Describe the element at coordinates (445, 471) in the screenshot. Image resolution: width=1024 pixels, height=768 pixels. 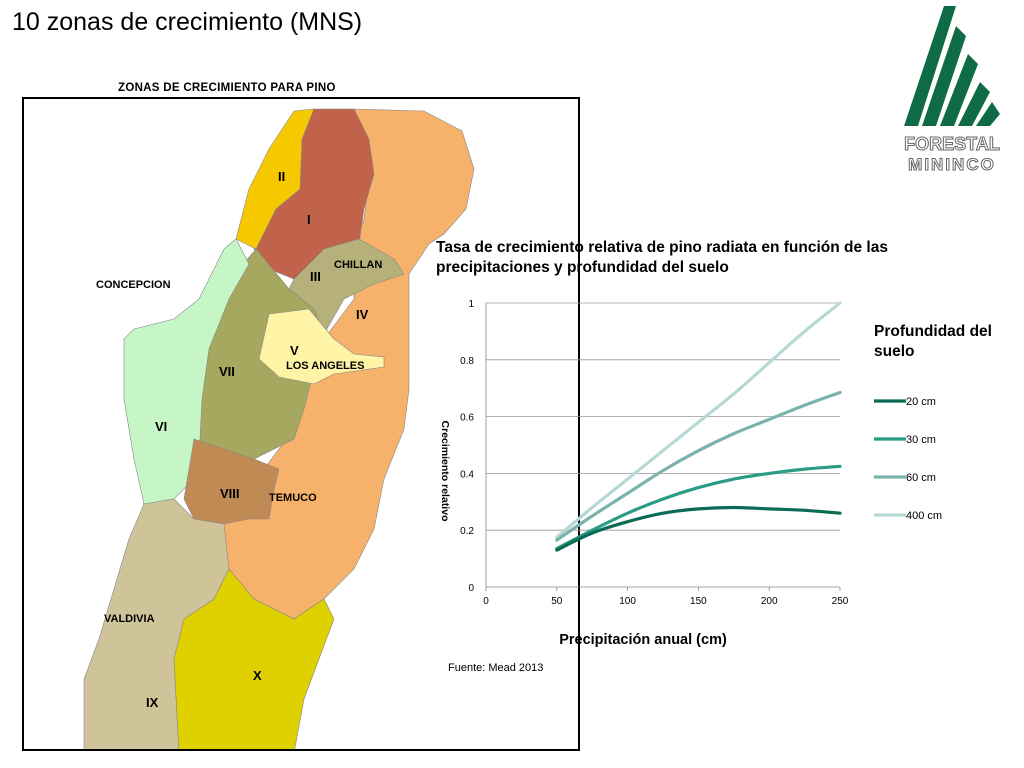
I see `y-axis-label: Crecimiento relativo` at that location.